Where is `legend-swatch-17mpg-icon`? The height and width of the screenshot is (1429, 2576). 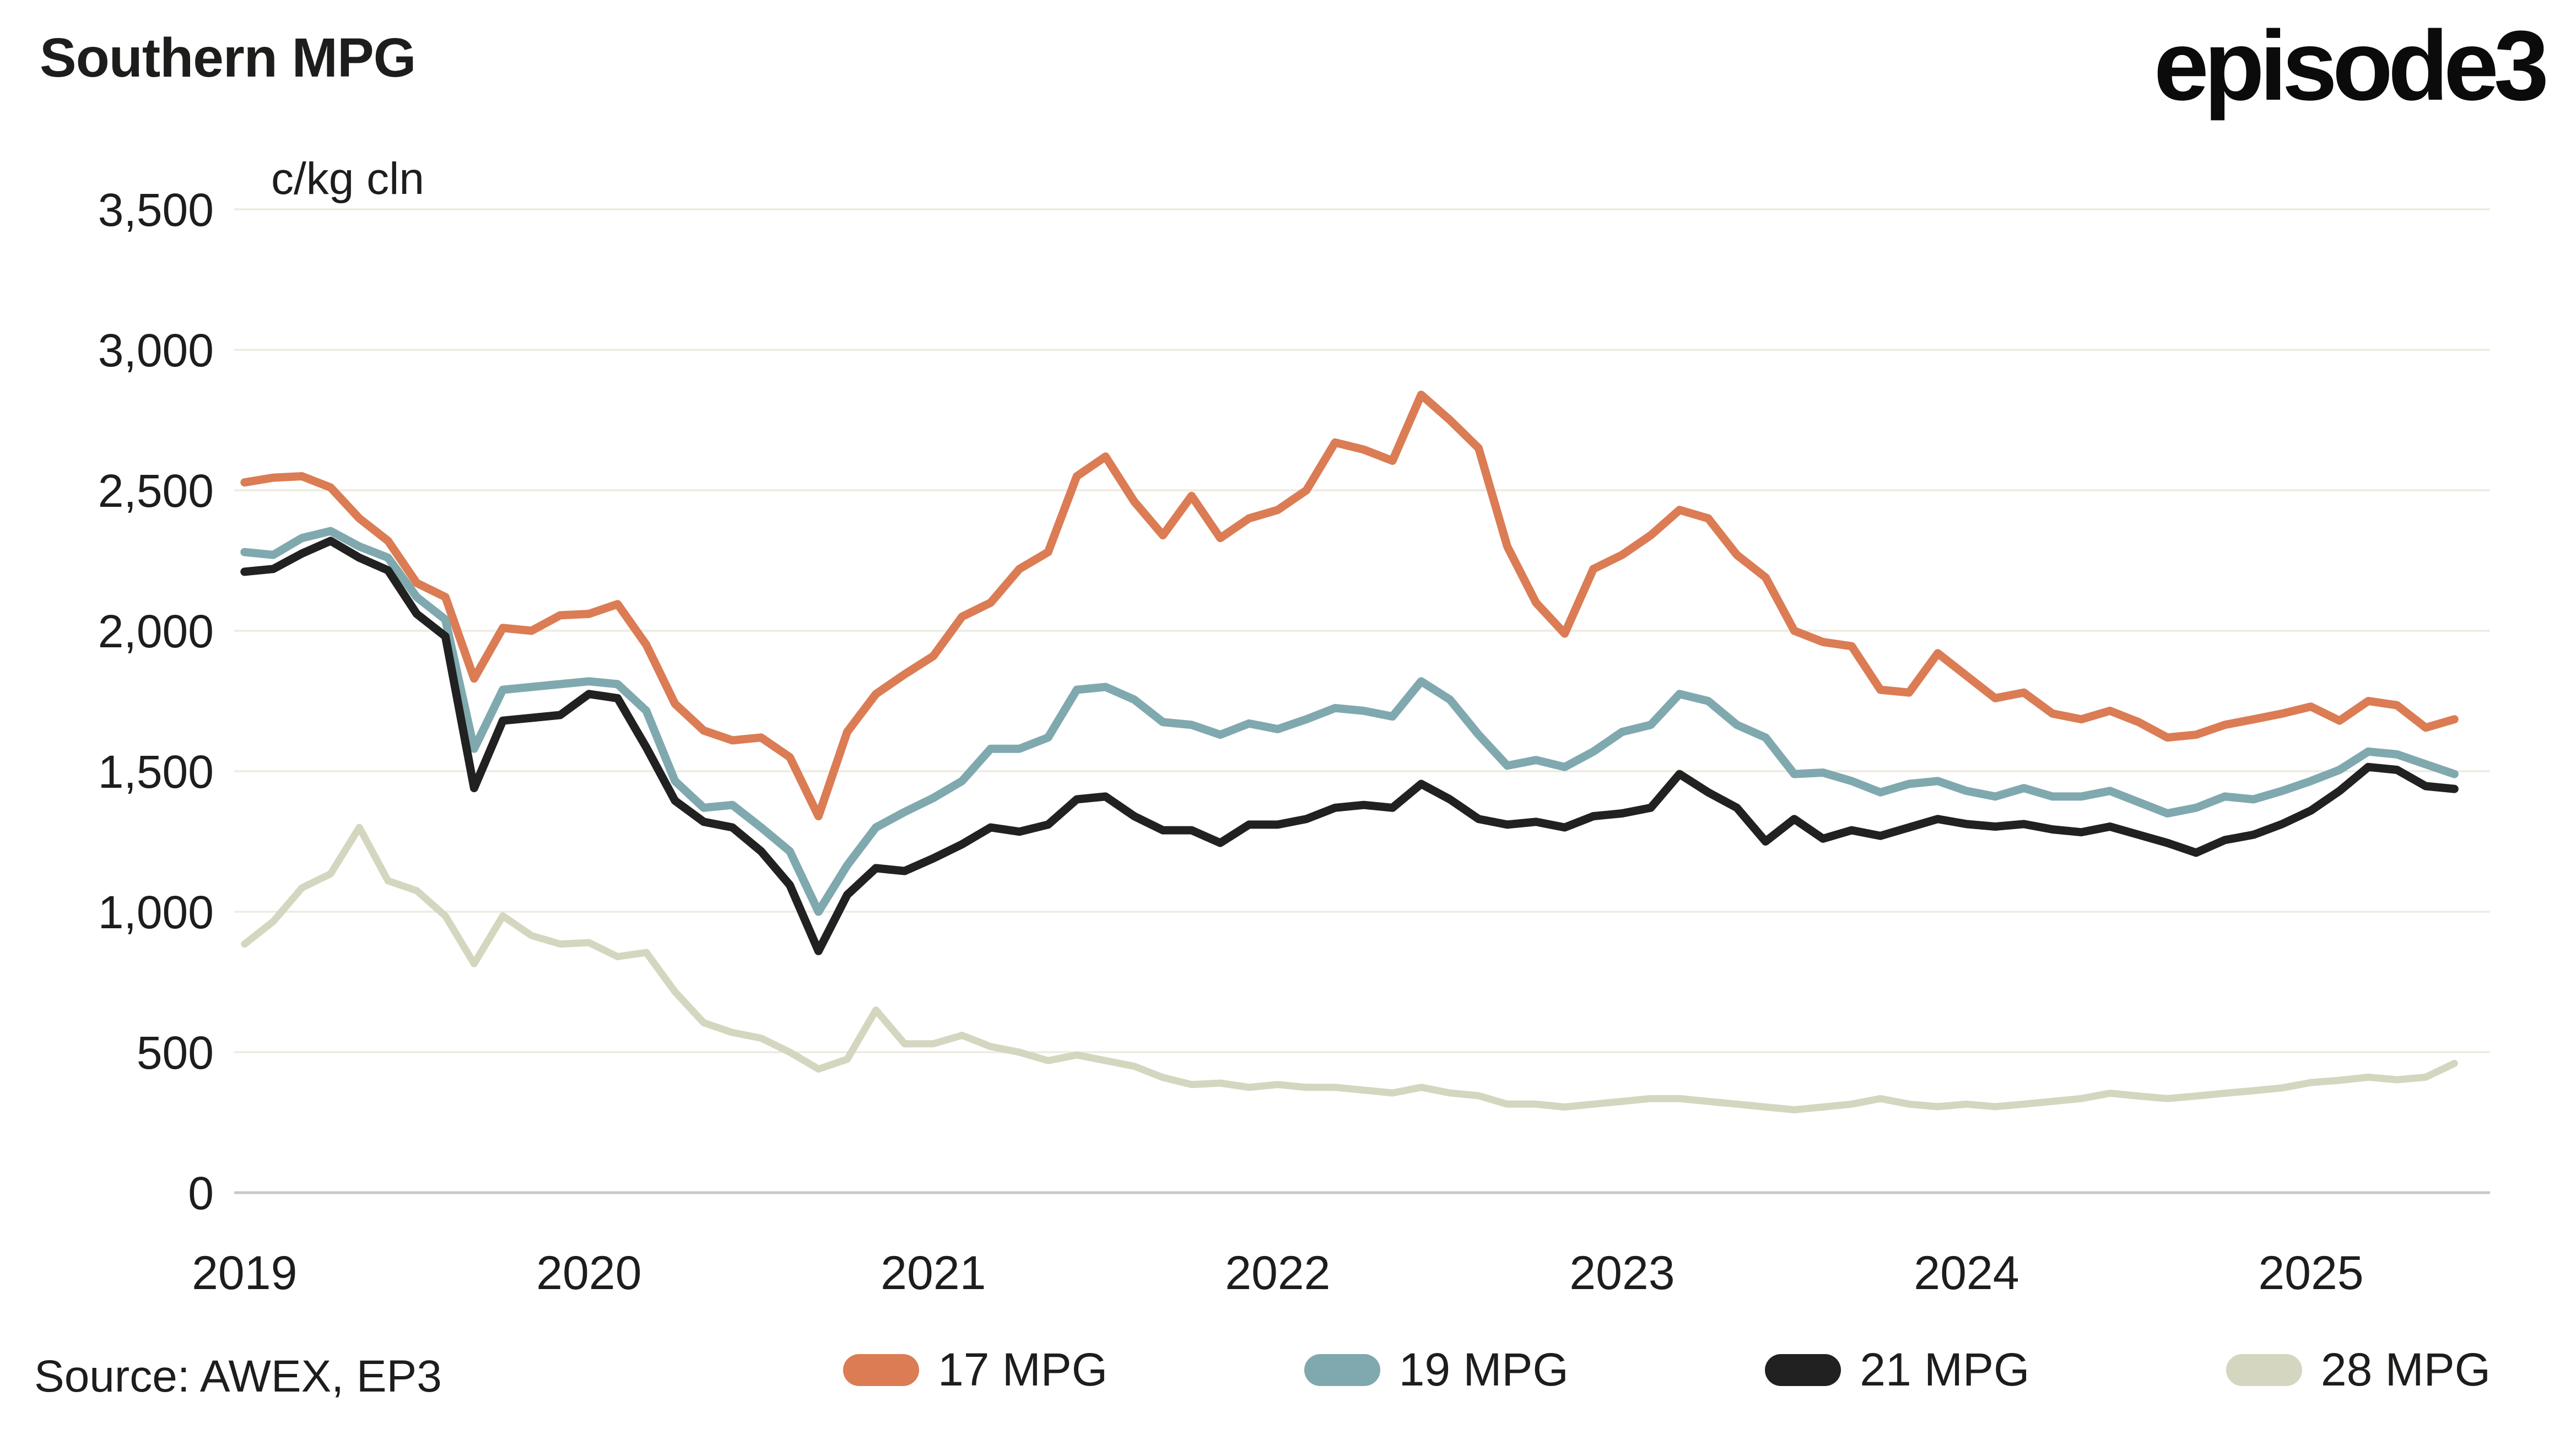 legend-swatch-17mpg-icon is located at coordinates (881, 1370).